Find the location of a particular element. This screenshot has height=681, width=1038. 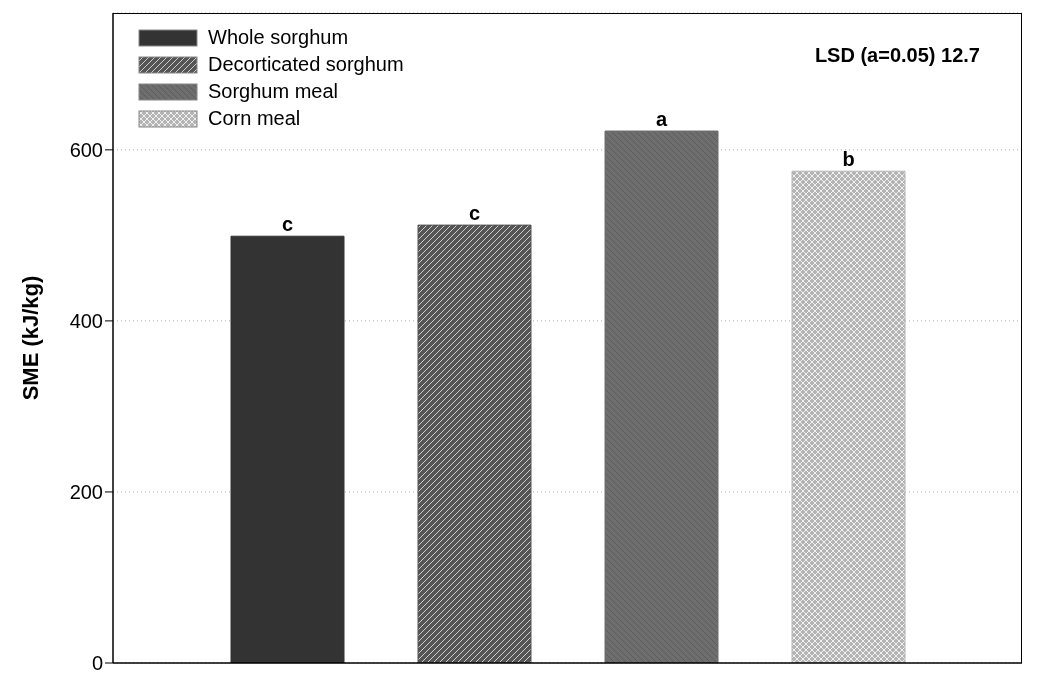

y-tick-label: 200 is located at coordinates (86, 492).